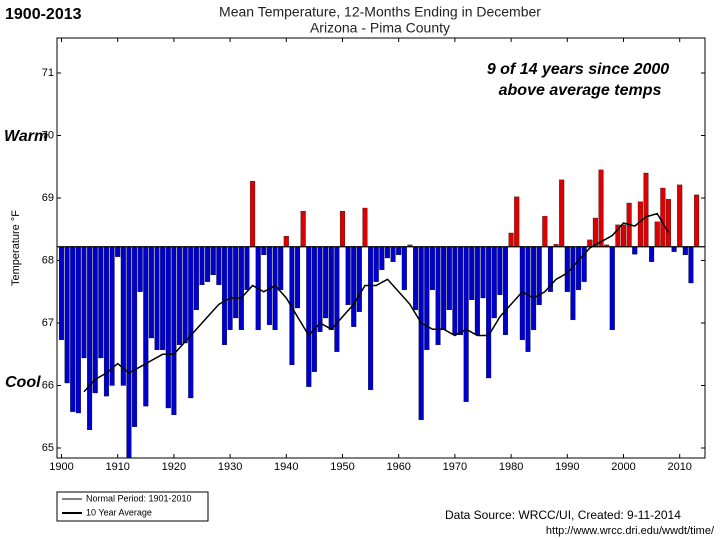  What do you see at coordinates (26, 136) in the screenshot?
I see `warm-label: Warm` at bounding box center [26, 136].